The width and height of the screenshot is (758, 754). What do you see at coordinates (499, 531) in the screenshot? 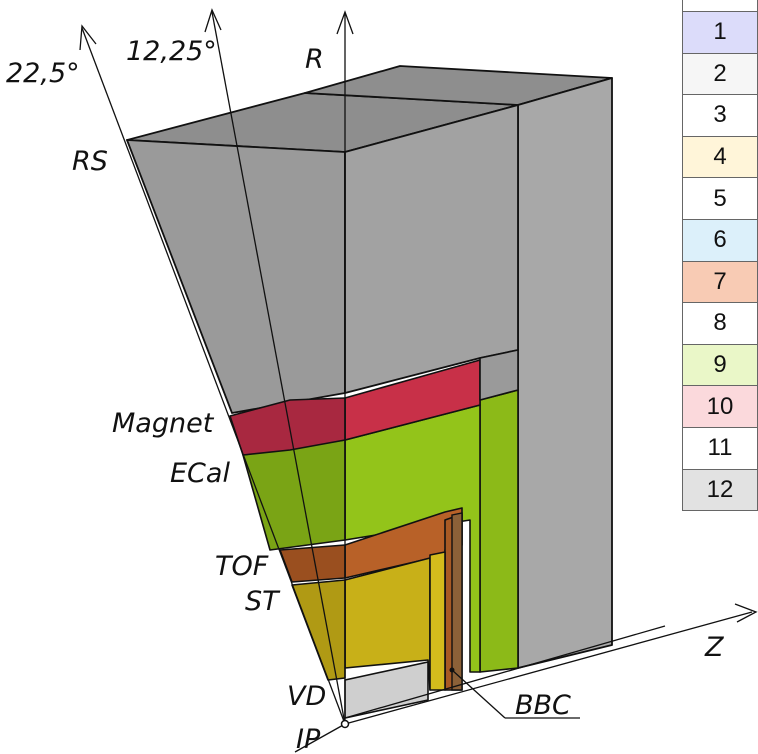
I see `ecal-right-face` at bounding box center [499, 531].